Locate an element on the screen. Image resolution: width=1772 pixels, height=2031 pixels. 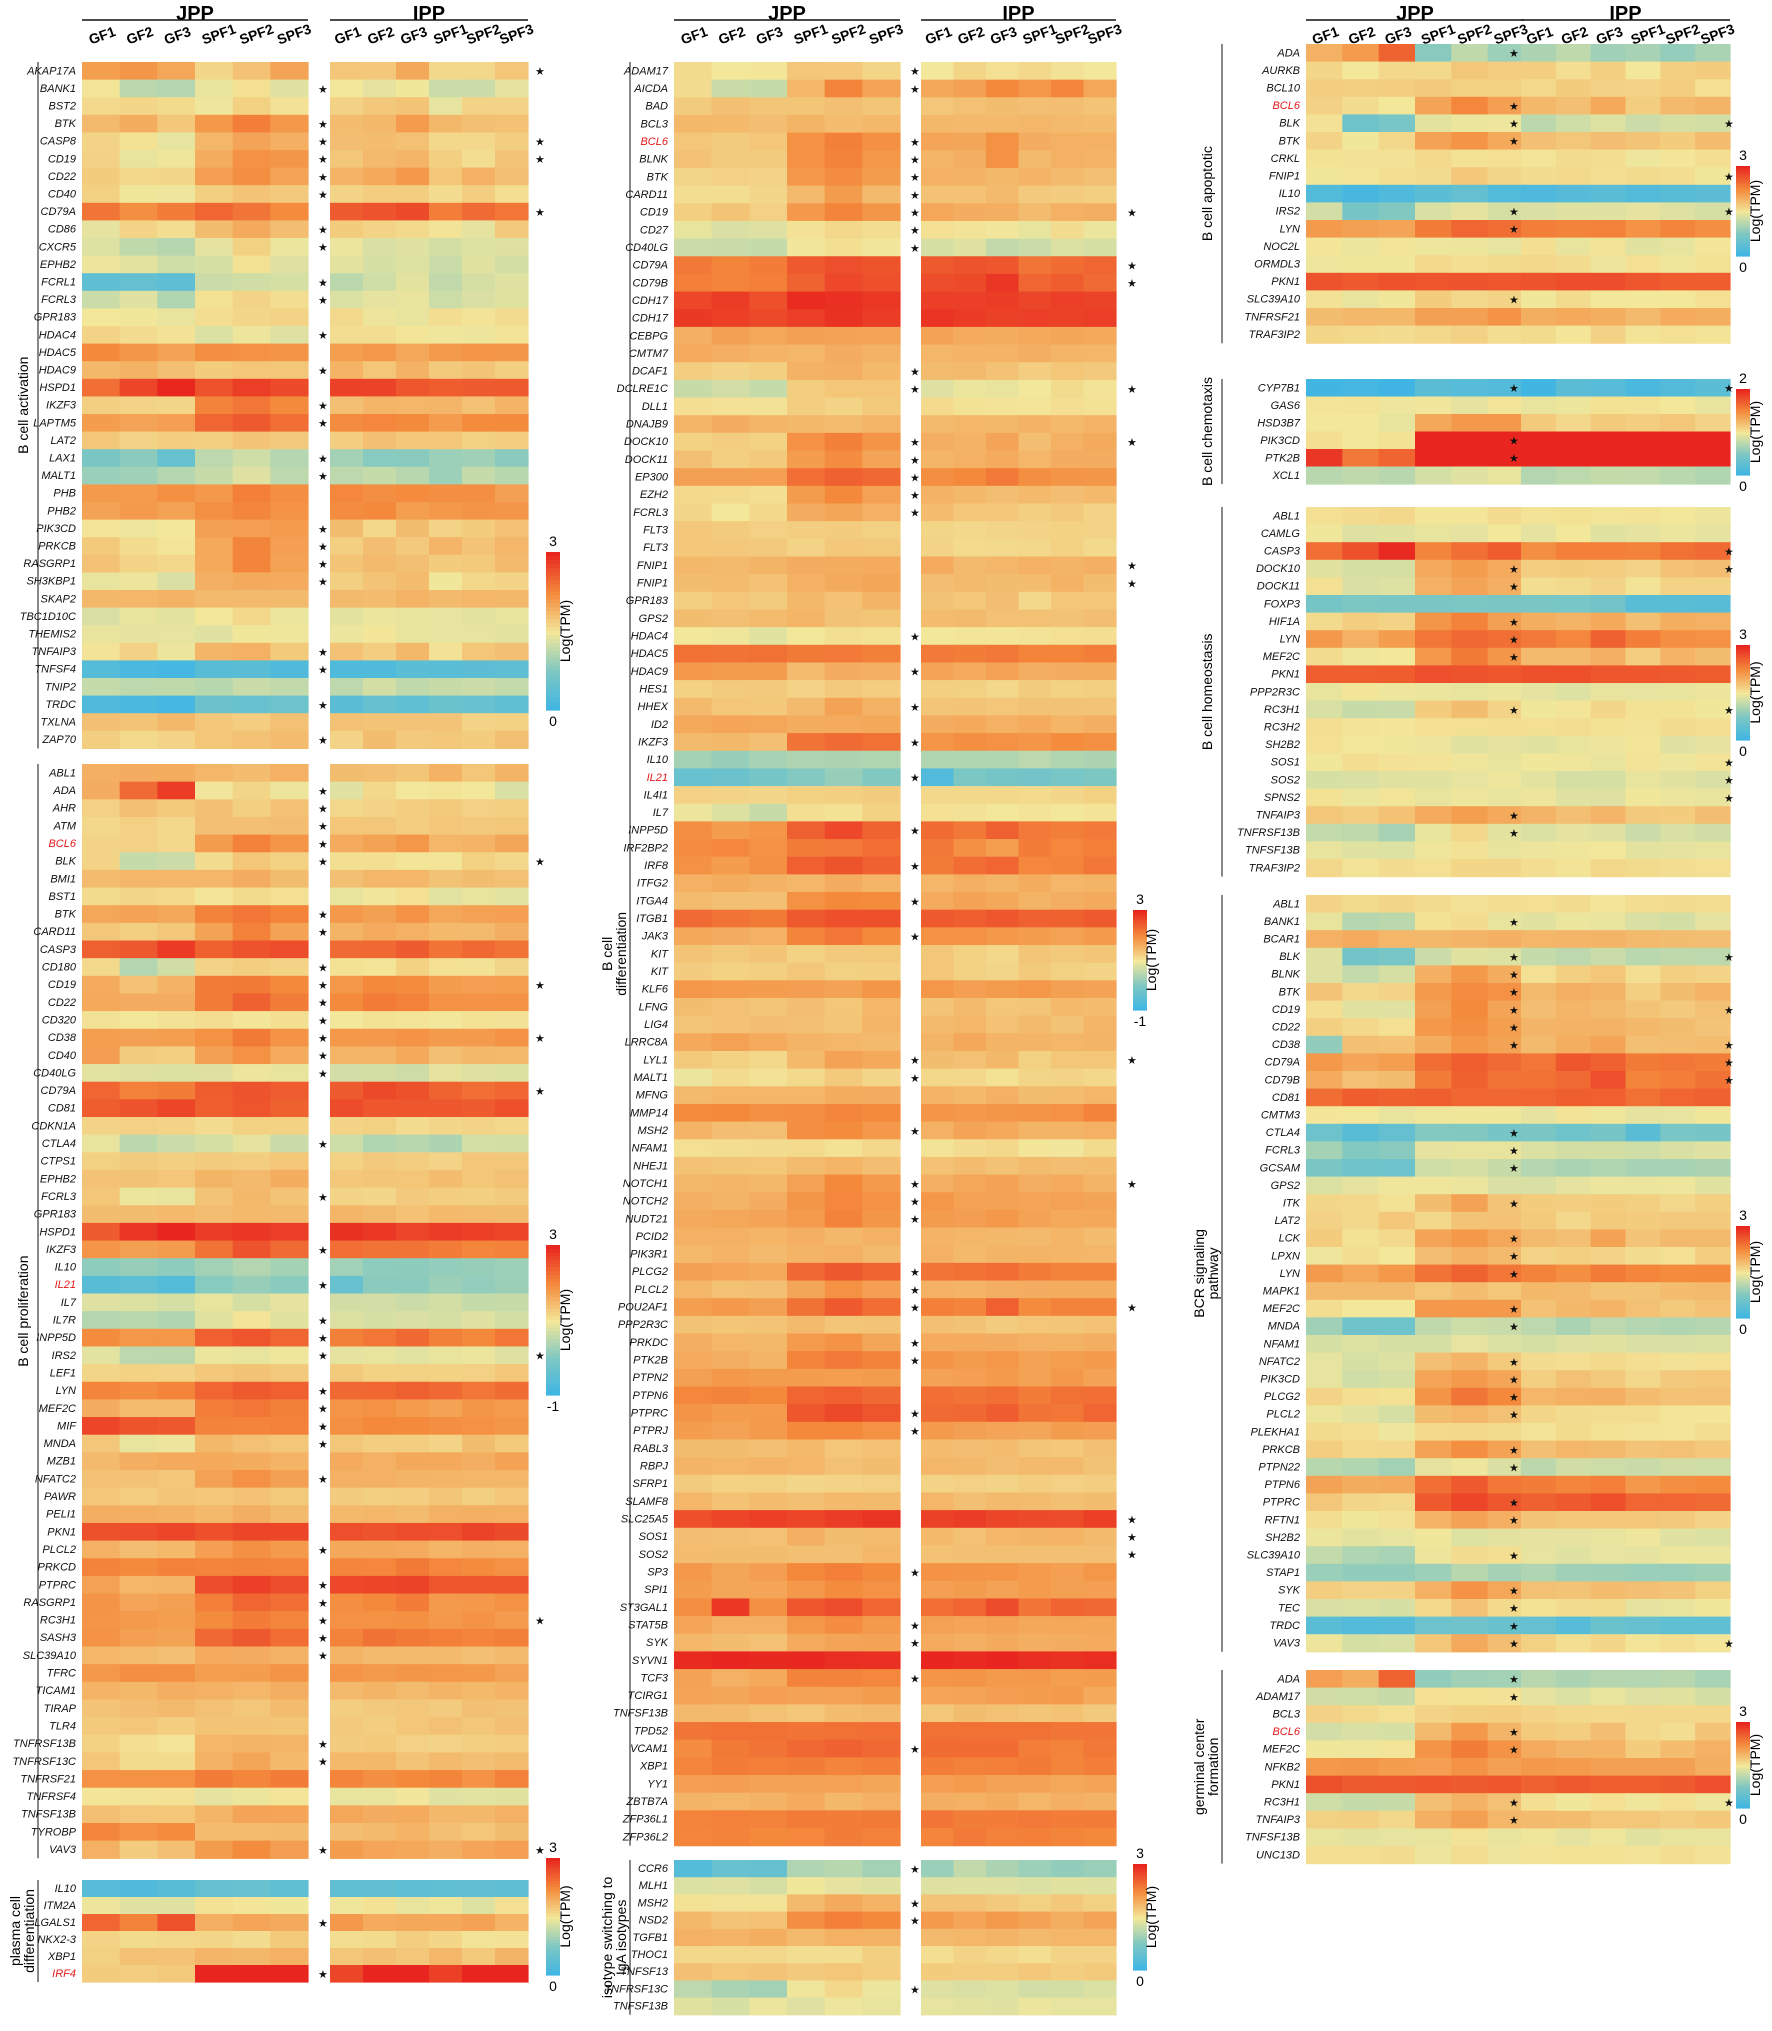
gene-label: CD19 is located at coordinates (62, 159).